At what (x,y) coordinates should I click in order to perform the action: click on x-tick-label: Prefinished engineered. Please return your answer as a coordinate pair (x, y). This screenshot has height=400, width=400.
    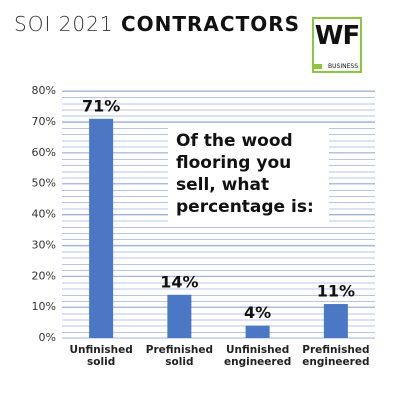
    Looking at the image, I should click on (336, 356).